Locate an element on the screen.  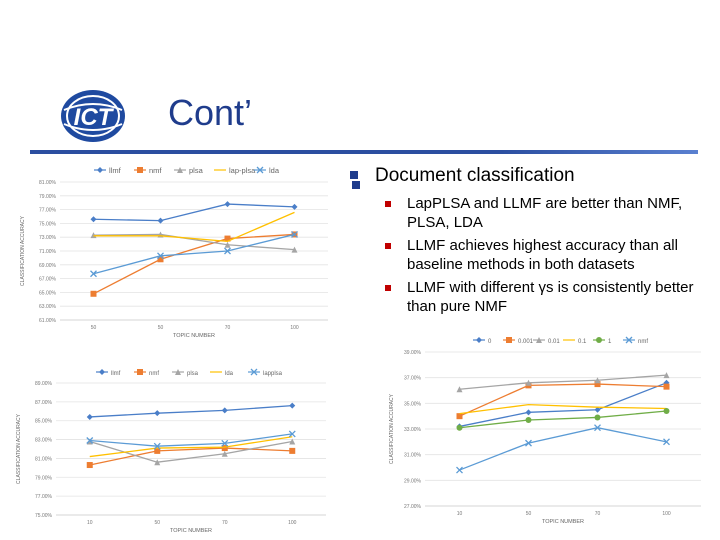
logo-text: ICT is located at coordinates (94, 117).